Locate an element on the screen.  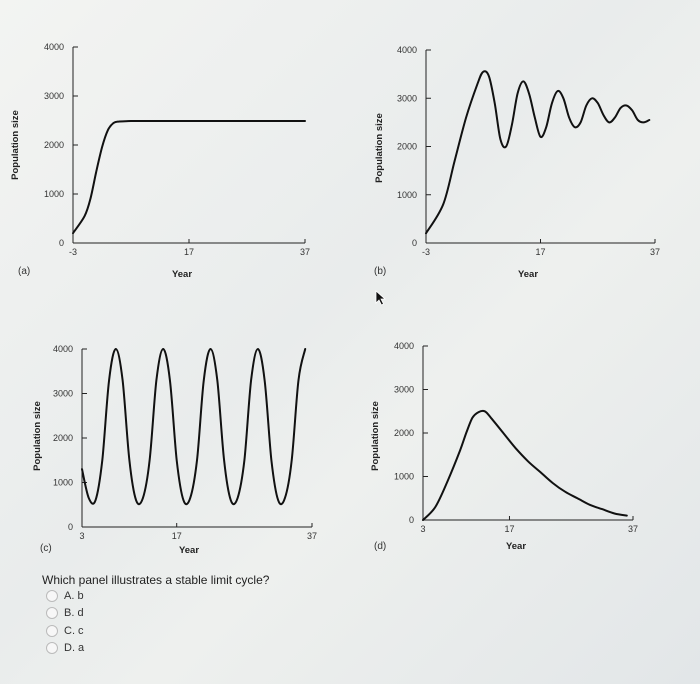
y-tick-label-b: 0 is located at coordinates (414, 243).